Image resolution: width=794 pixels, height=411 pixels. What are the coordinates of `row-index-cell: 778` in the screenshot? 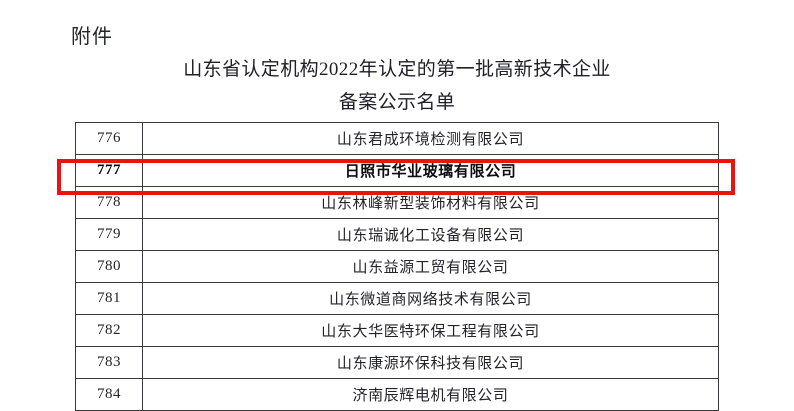 It's located at (109, 202).